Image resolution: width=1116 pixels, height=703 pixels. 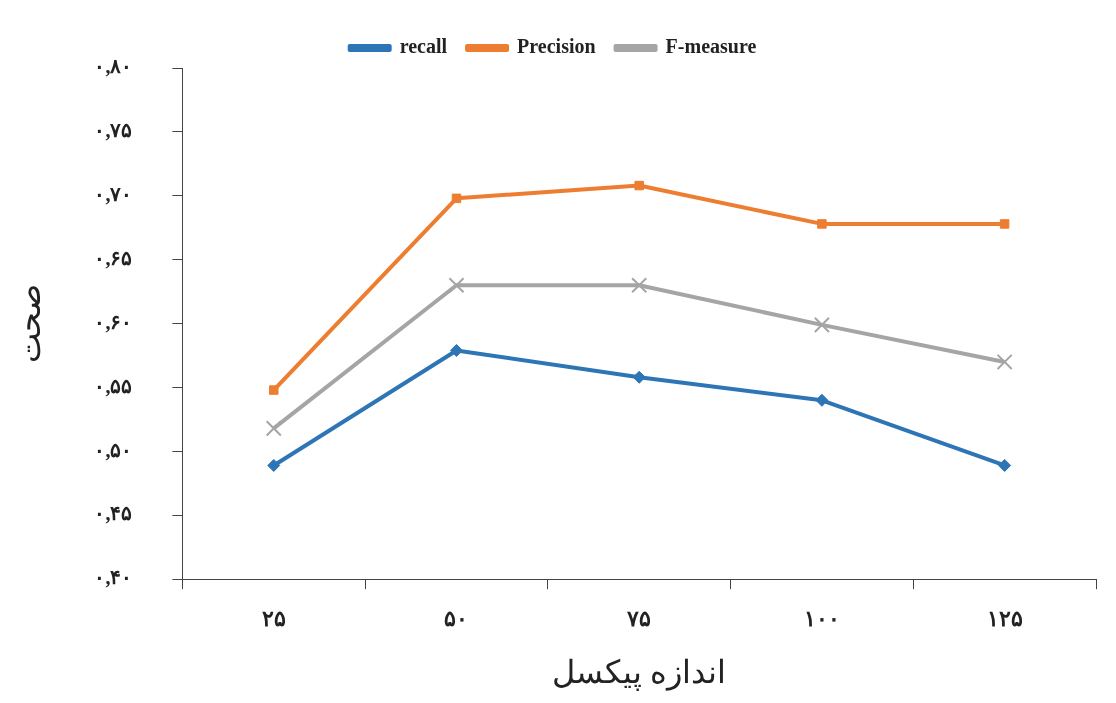 What do you see at coordinates (113, 321) in the screenshot?
I see `y-tick-label: ۰,۶۰` at bounding box center [113, 321].